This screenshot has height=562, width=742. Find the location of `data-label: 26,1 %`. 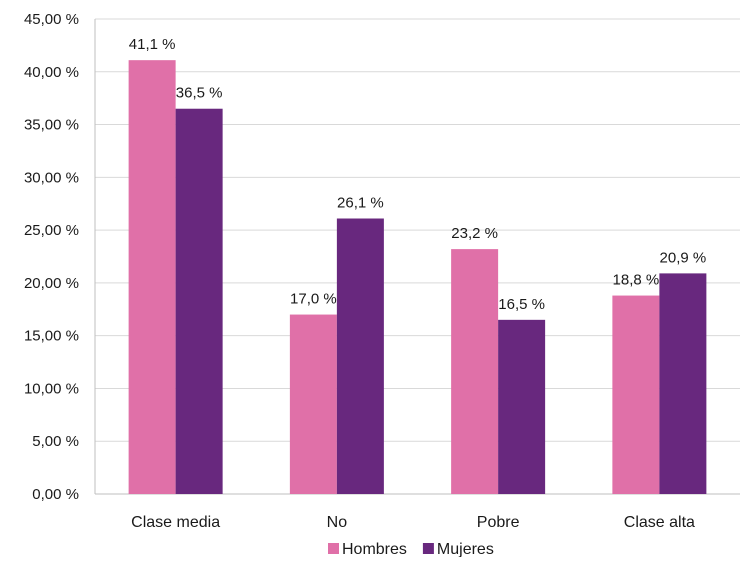

data-label: 26,1 % is located at coordinates (360, 203).